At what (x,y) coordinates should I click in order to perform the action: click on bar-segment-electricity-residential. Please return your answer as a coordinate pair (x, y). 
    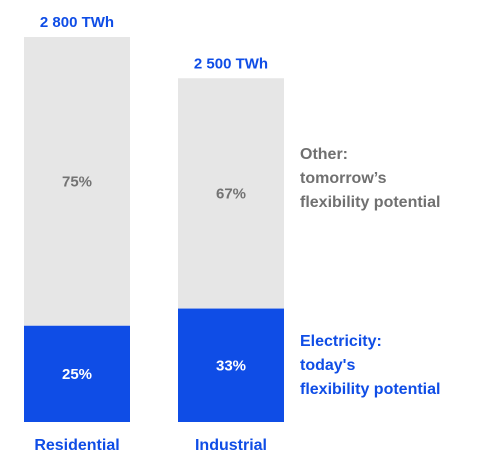
    Looking at the image, I should click on (77, 373).